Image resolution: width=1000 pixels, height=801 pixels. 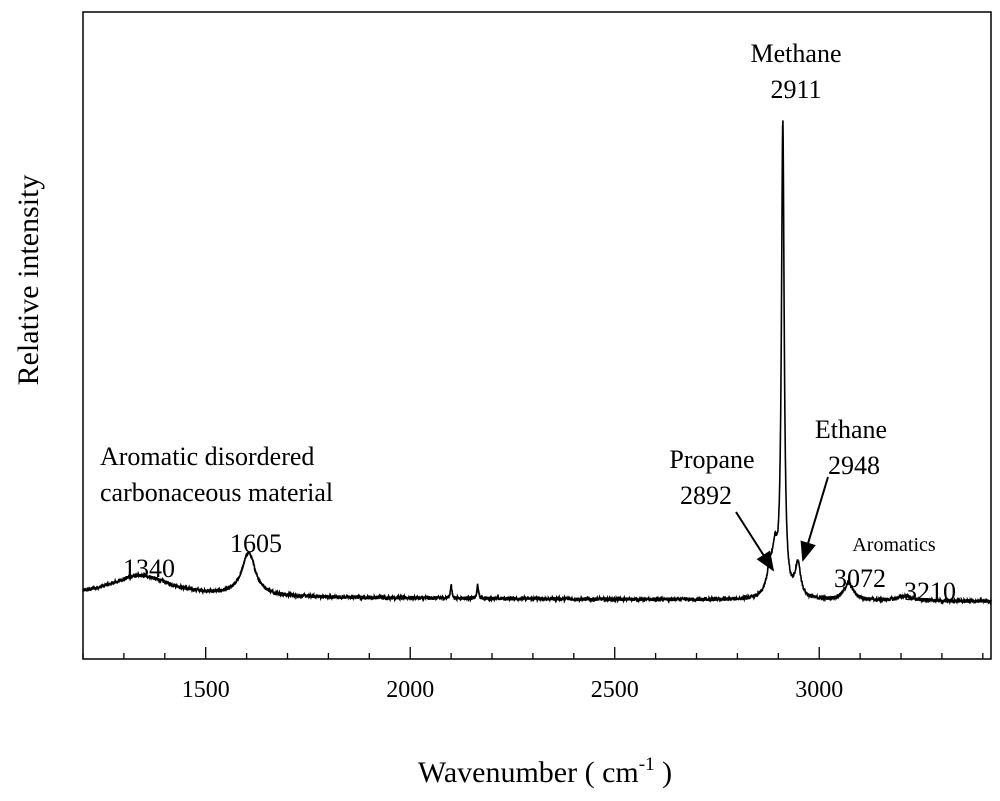 What do you see at coordinates (930, 591) in the screenshot?
I see `peak-annotation: 3210` at bounding box center [930, 591].